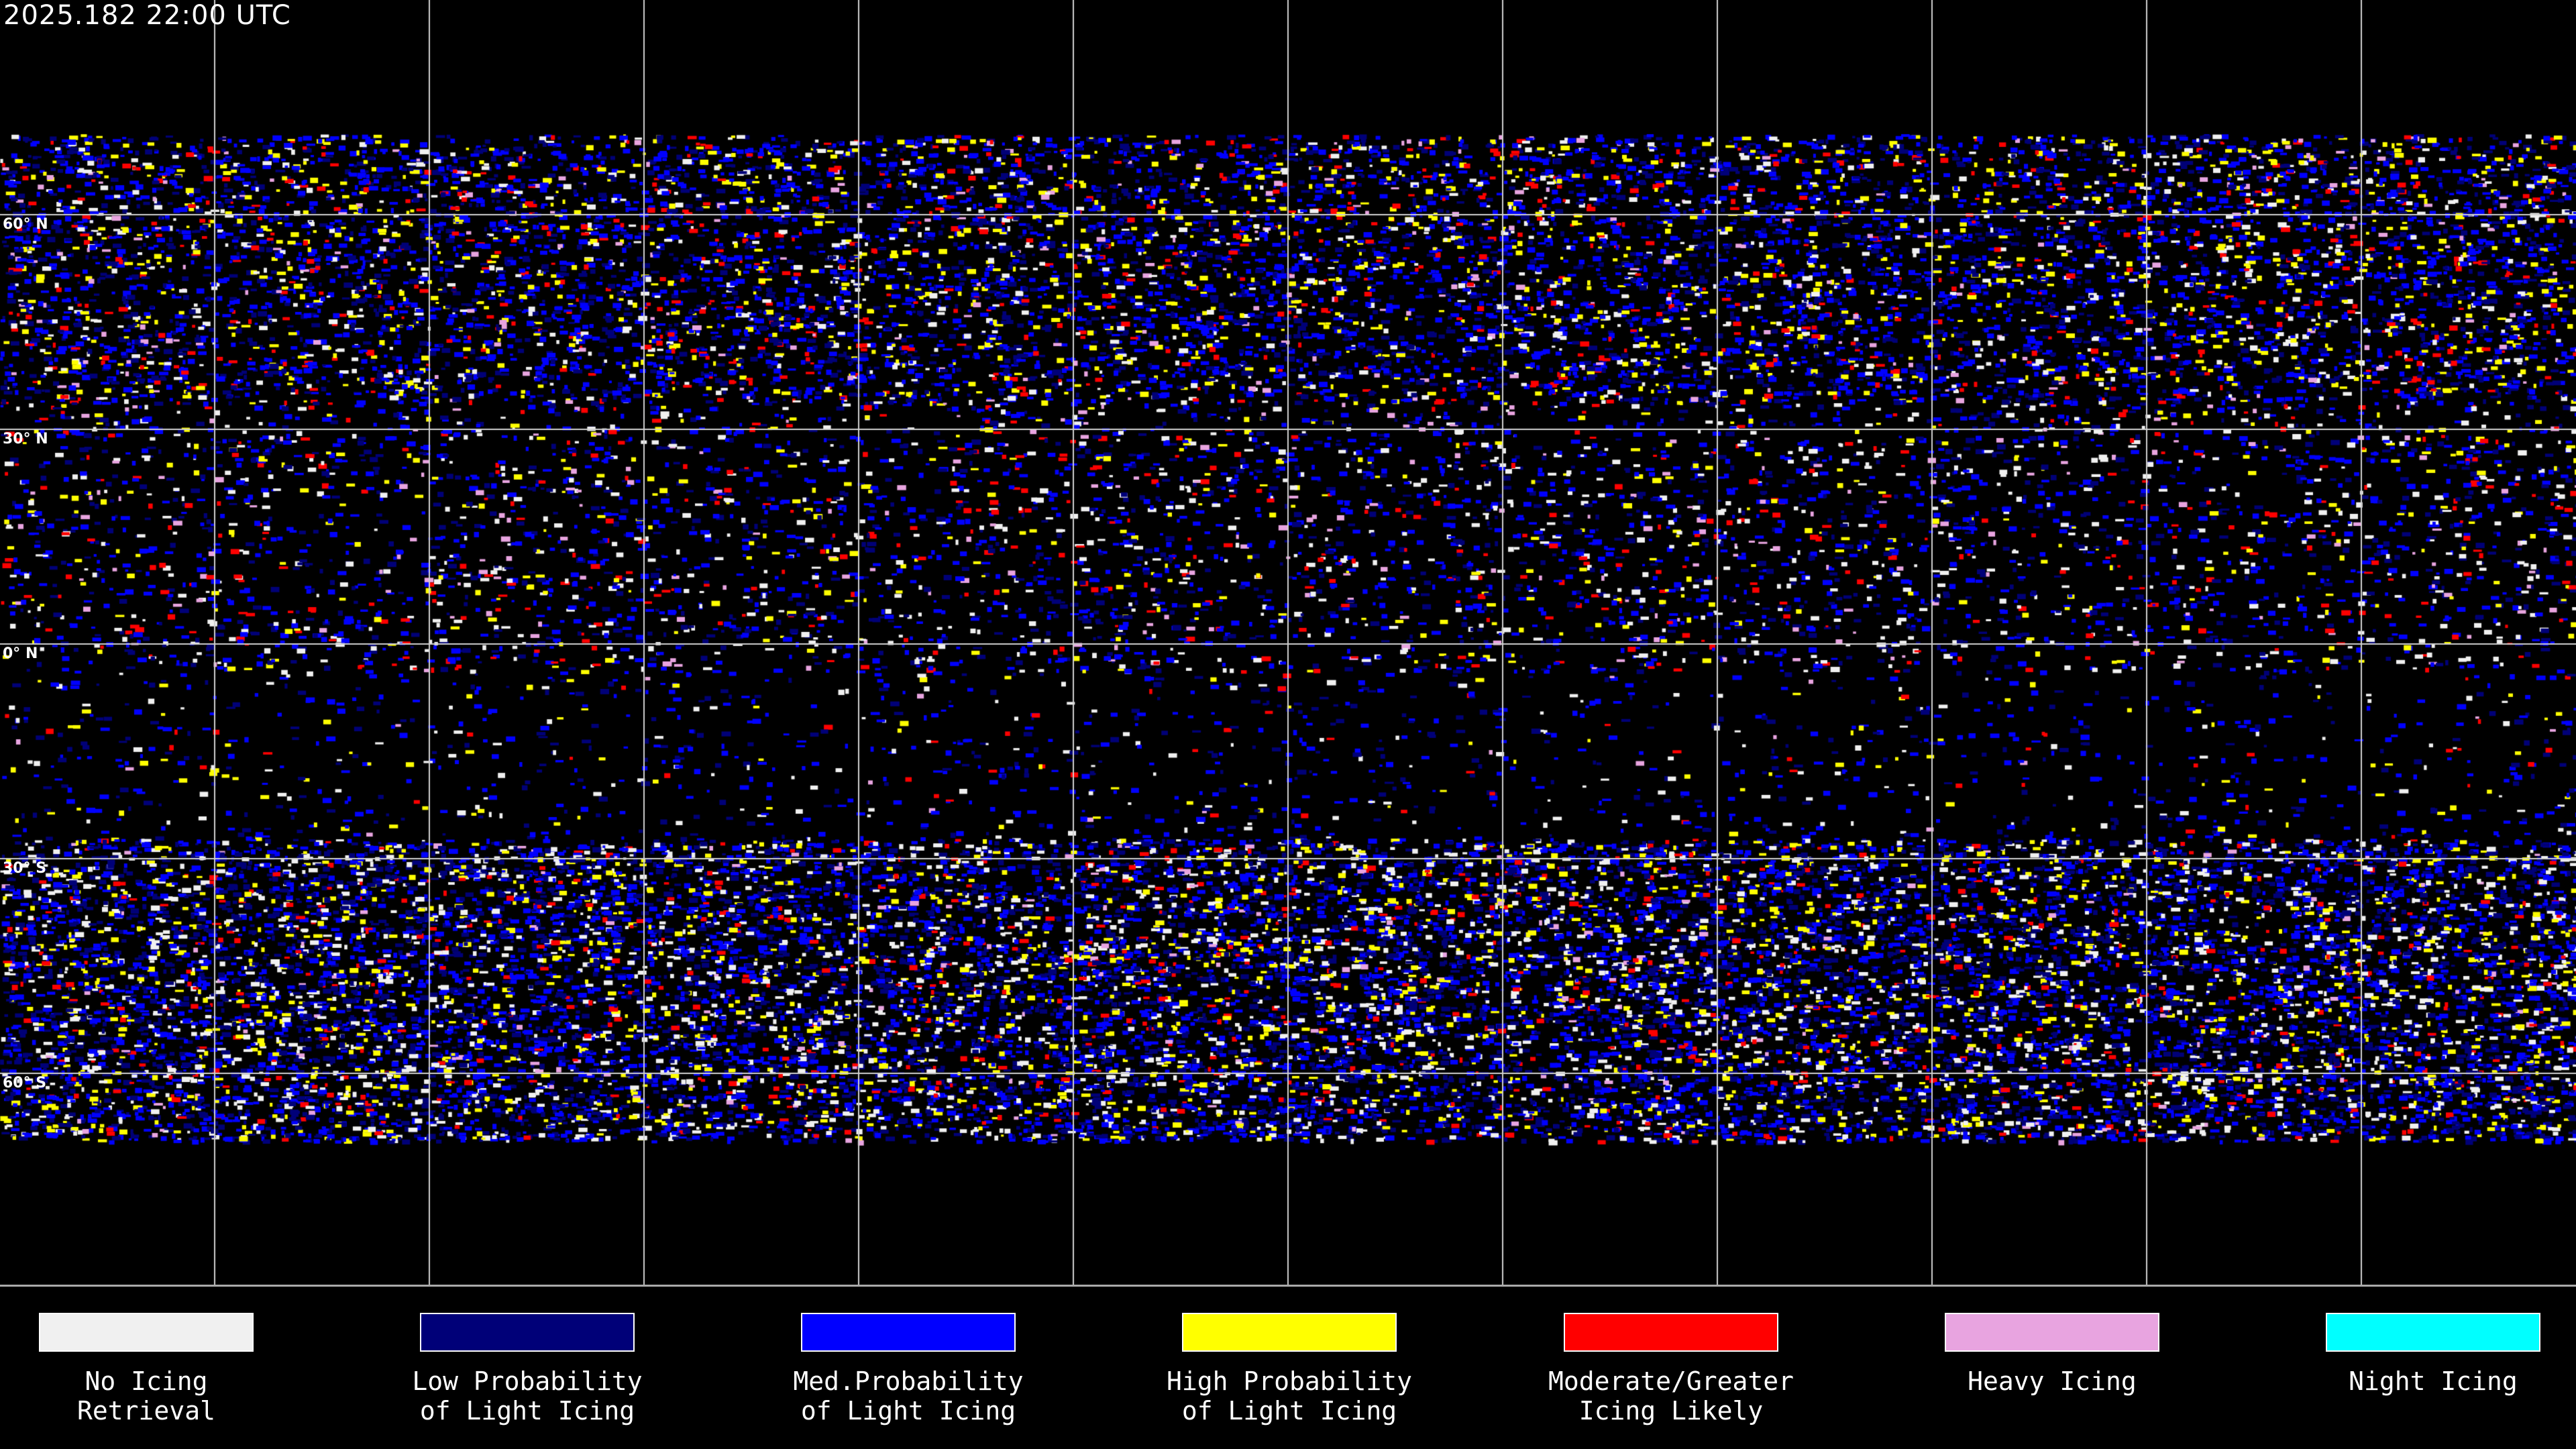 This screenshot has width=2576, height=1449. Describe the element at coordinates (20, 653) in the screenshot. I see `lat-label-0n: 0° N` at that location.